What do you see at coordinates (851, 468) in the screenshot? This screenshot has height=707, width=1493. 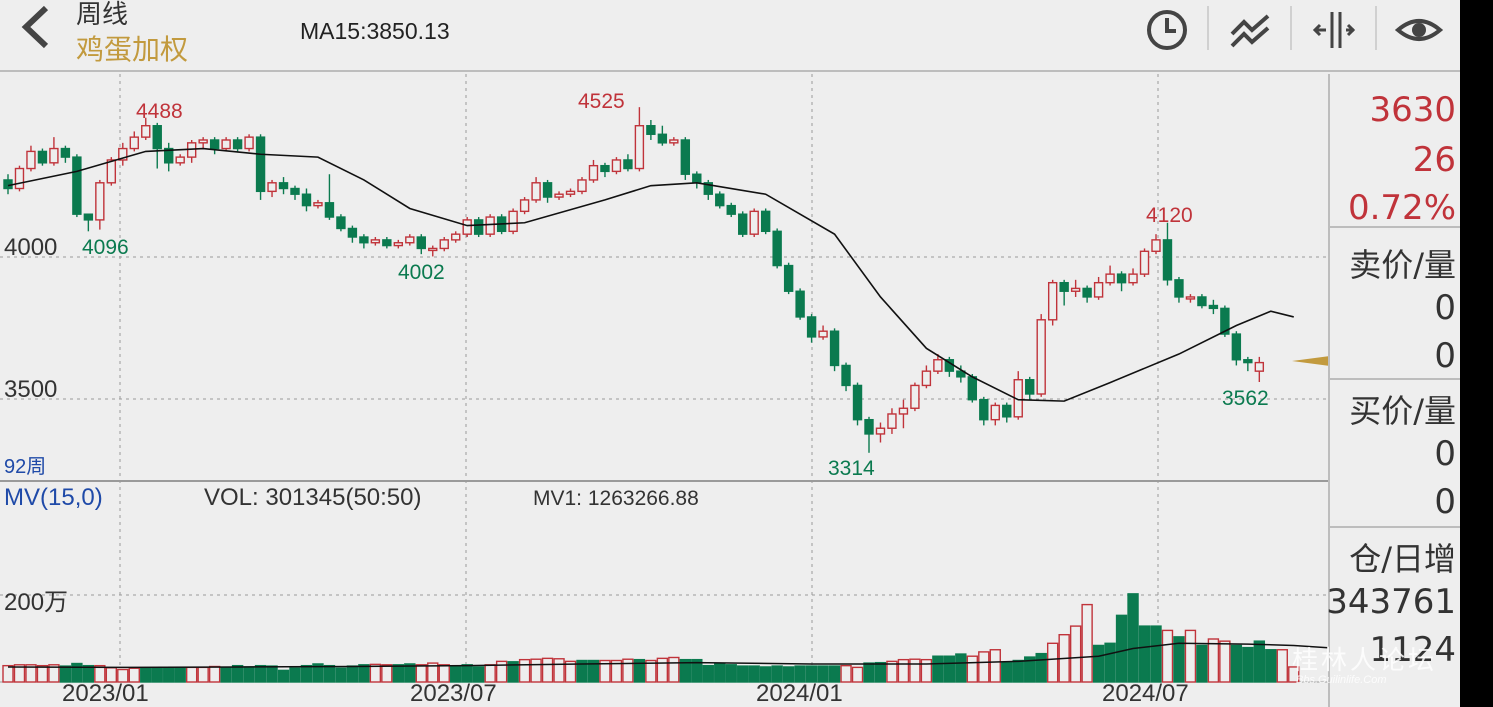 I see `price-annotation: 3314` at bounding box center [851, 468].